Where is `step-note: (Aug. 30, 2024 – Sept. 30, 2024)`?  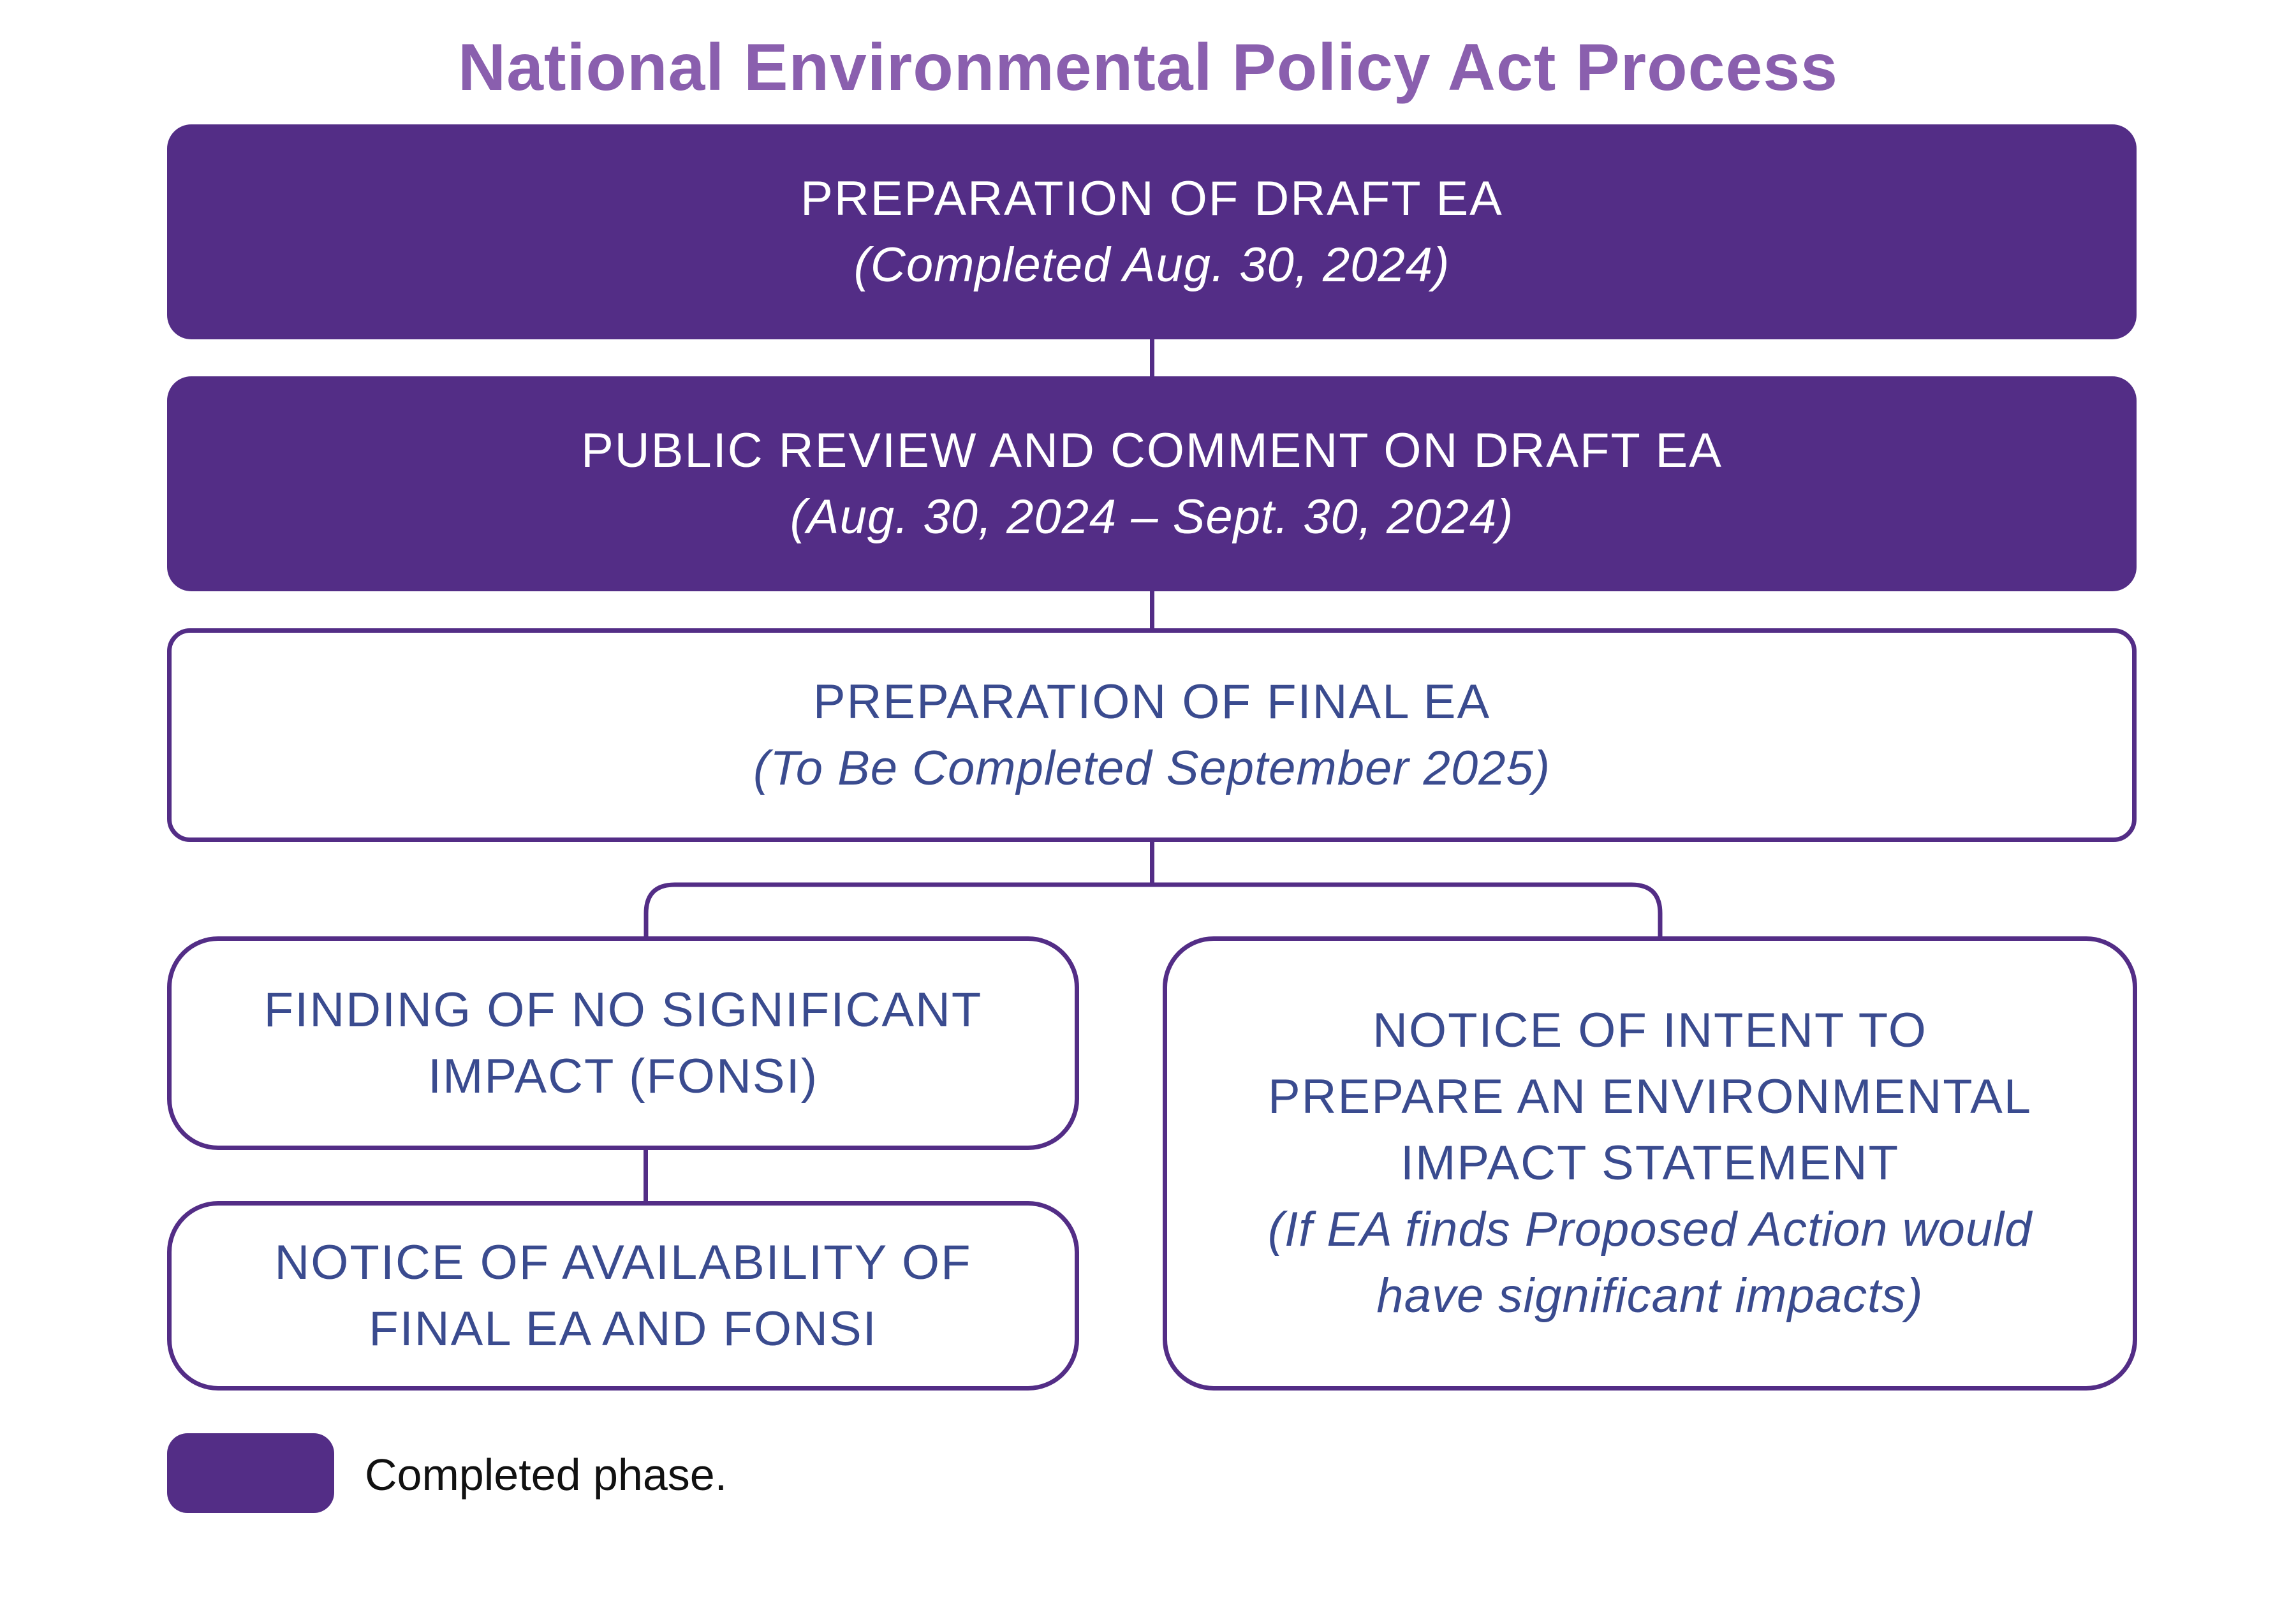 step-note: (Aug. 30, 2024 – Sept. 30, 2024) is located at coordinates (1152, 516).